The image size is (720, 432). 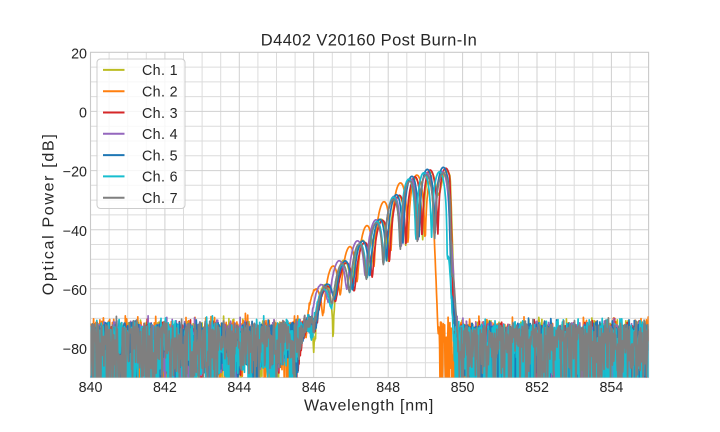 What do you see at coordinates (160, 156) in the screenshot?
I see `svg-text: Ch. 5` at bounding box center [160, 156].